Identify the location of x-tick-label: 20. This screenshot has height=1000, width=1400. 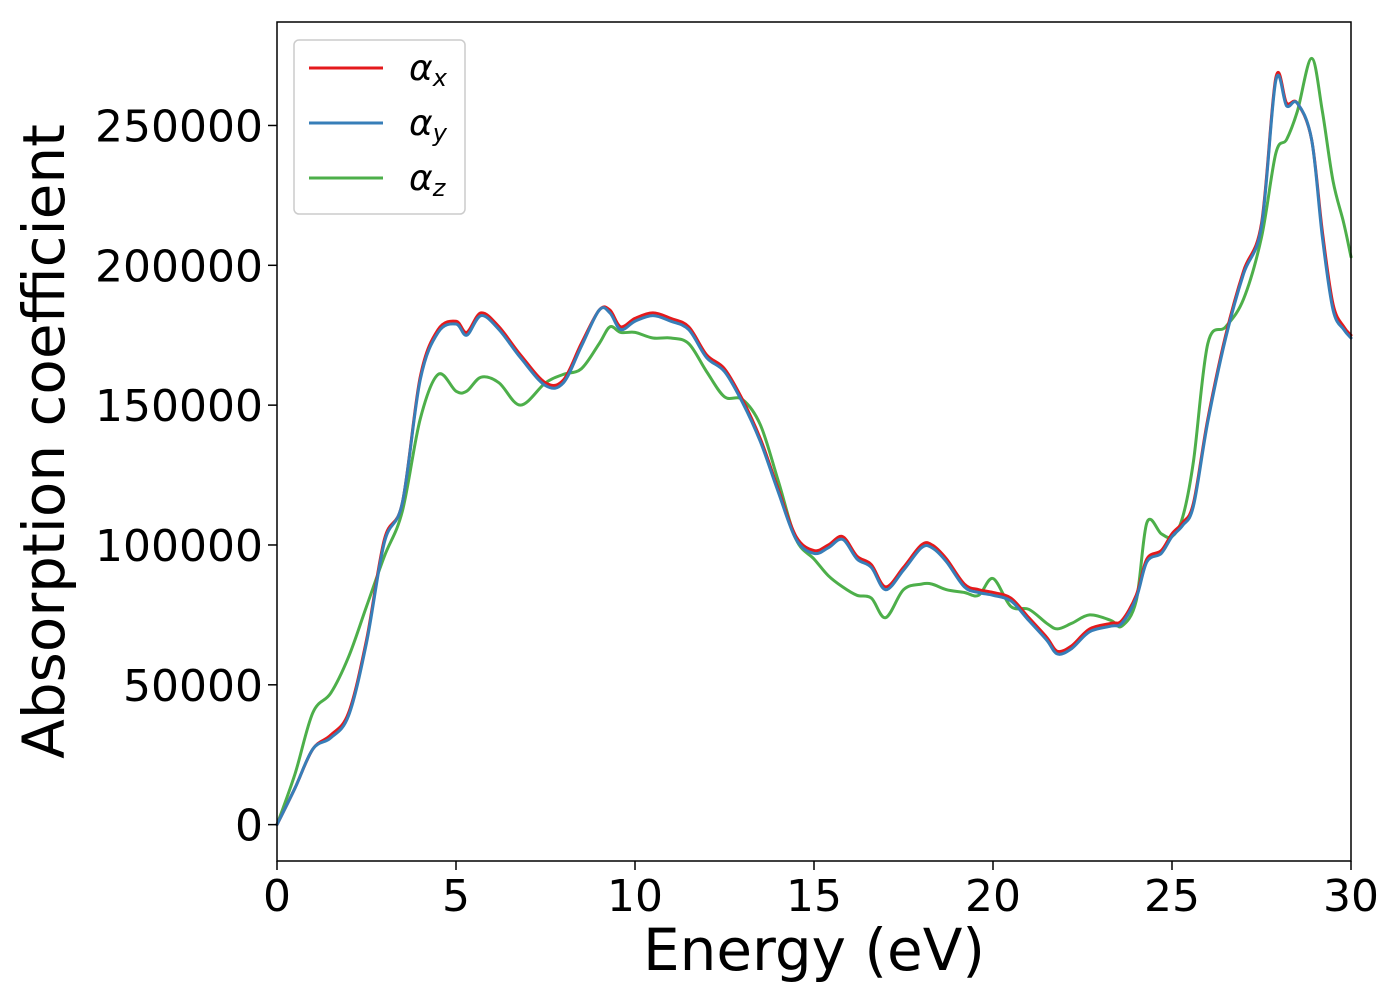
(993, 896).